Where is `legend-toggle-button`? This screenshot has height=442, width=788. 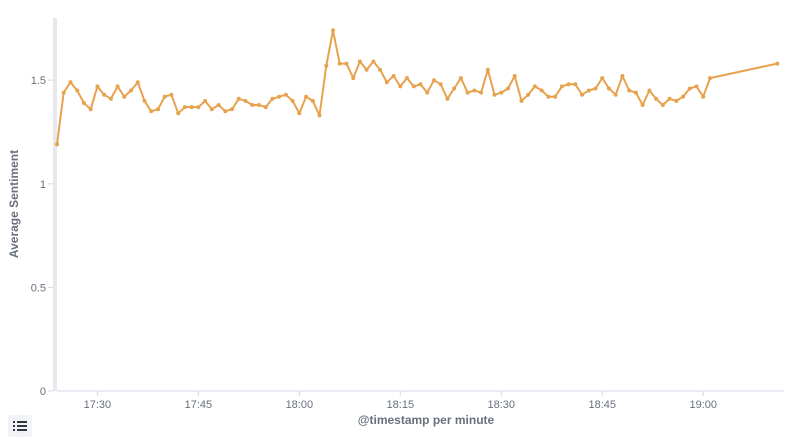 legend-toggle-button is located at coordinates (20, 426).